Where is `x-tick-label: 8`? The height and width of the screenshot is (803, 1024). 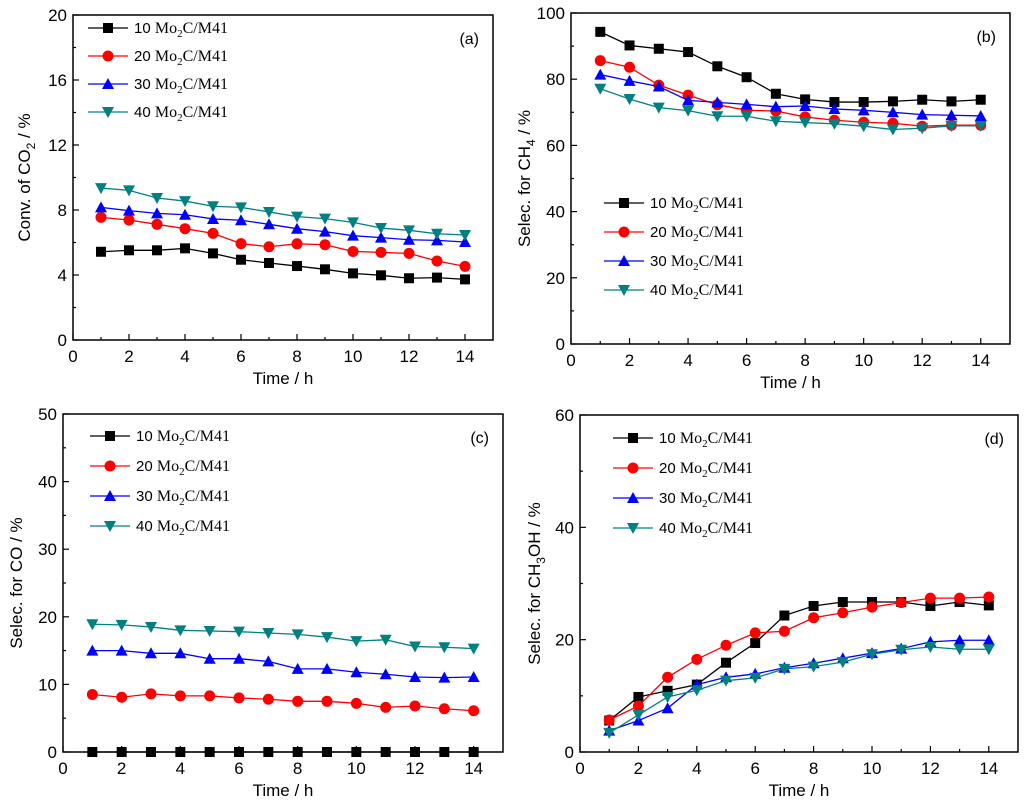 x-tick-label: 8 is located at coordinates (804, 360).